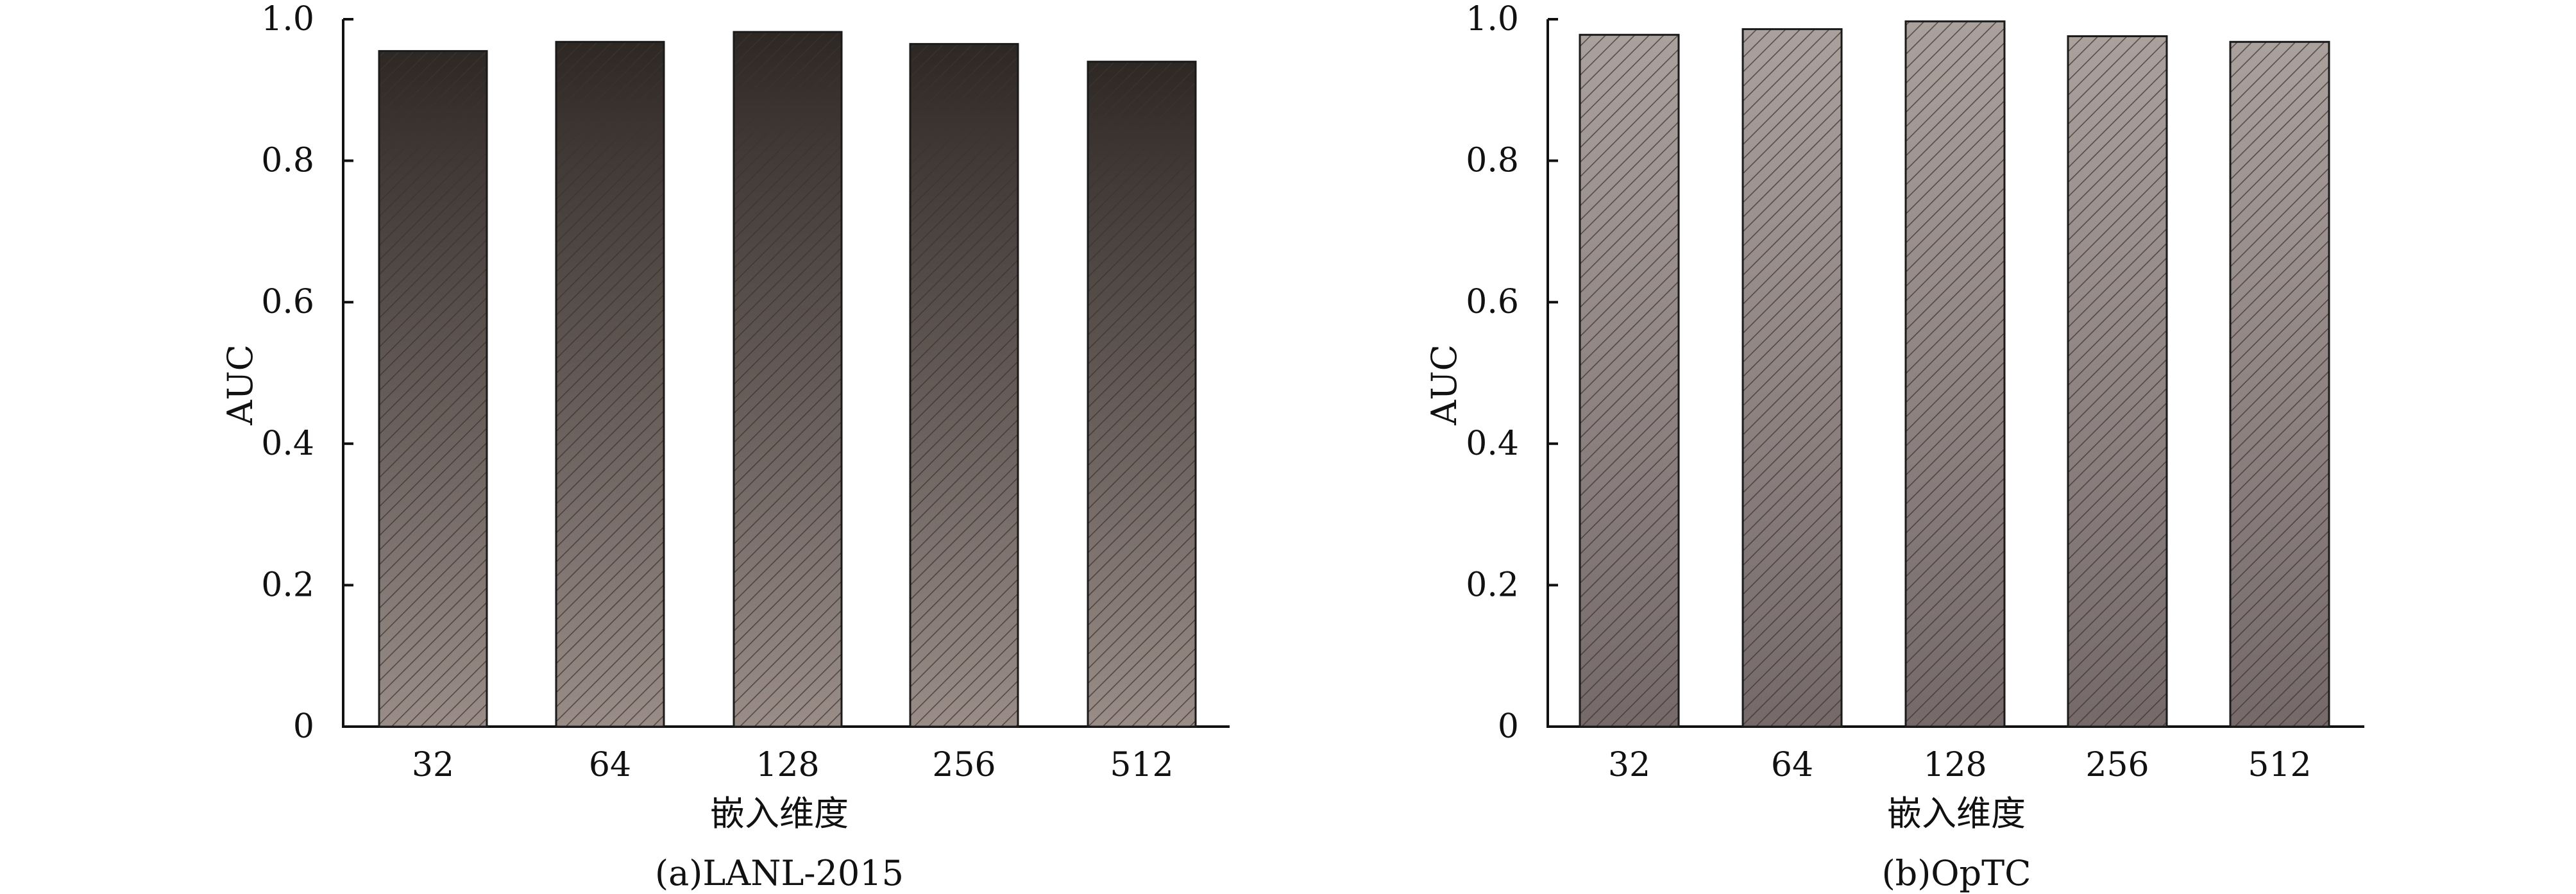 Image resolution: width=2576 pixels, height=894 pixels. I want to click on chart-caption: (a)LANL-2015, so click(779, 873).